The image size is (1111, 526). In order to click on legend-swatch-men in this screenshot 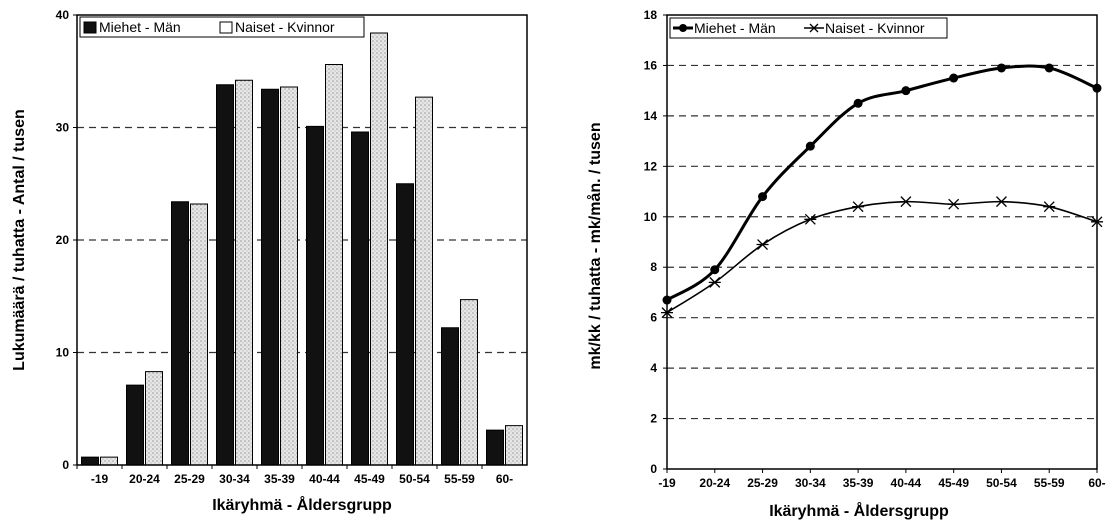, I will do `click(90, 27)`.